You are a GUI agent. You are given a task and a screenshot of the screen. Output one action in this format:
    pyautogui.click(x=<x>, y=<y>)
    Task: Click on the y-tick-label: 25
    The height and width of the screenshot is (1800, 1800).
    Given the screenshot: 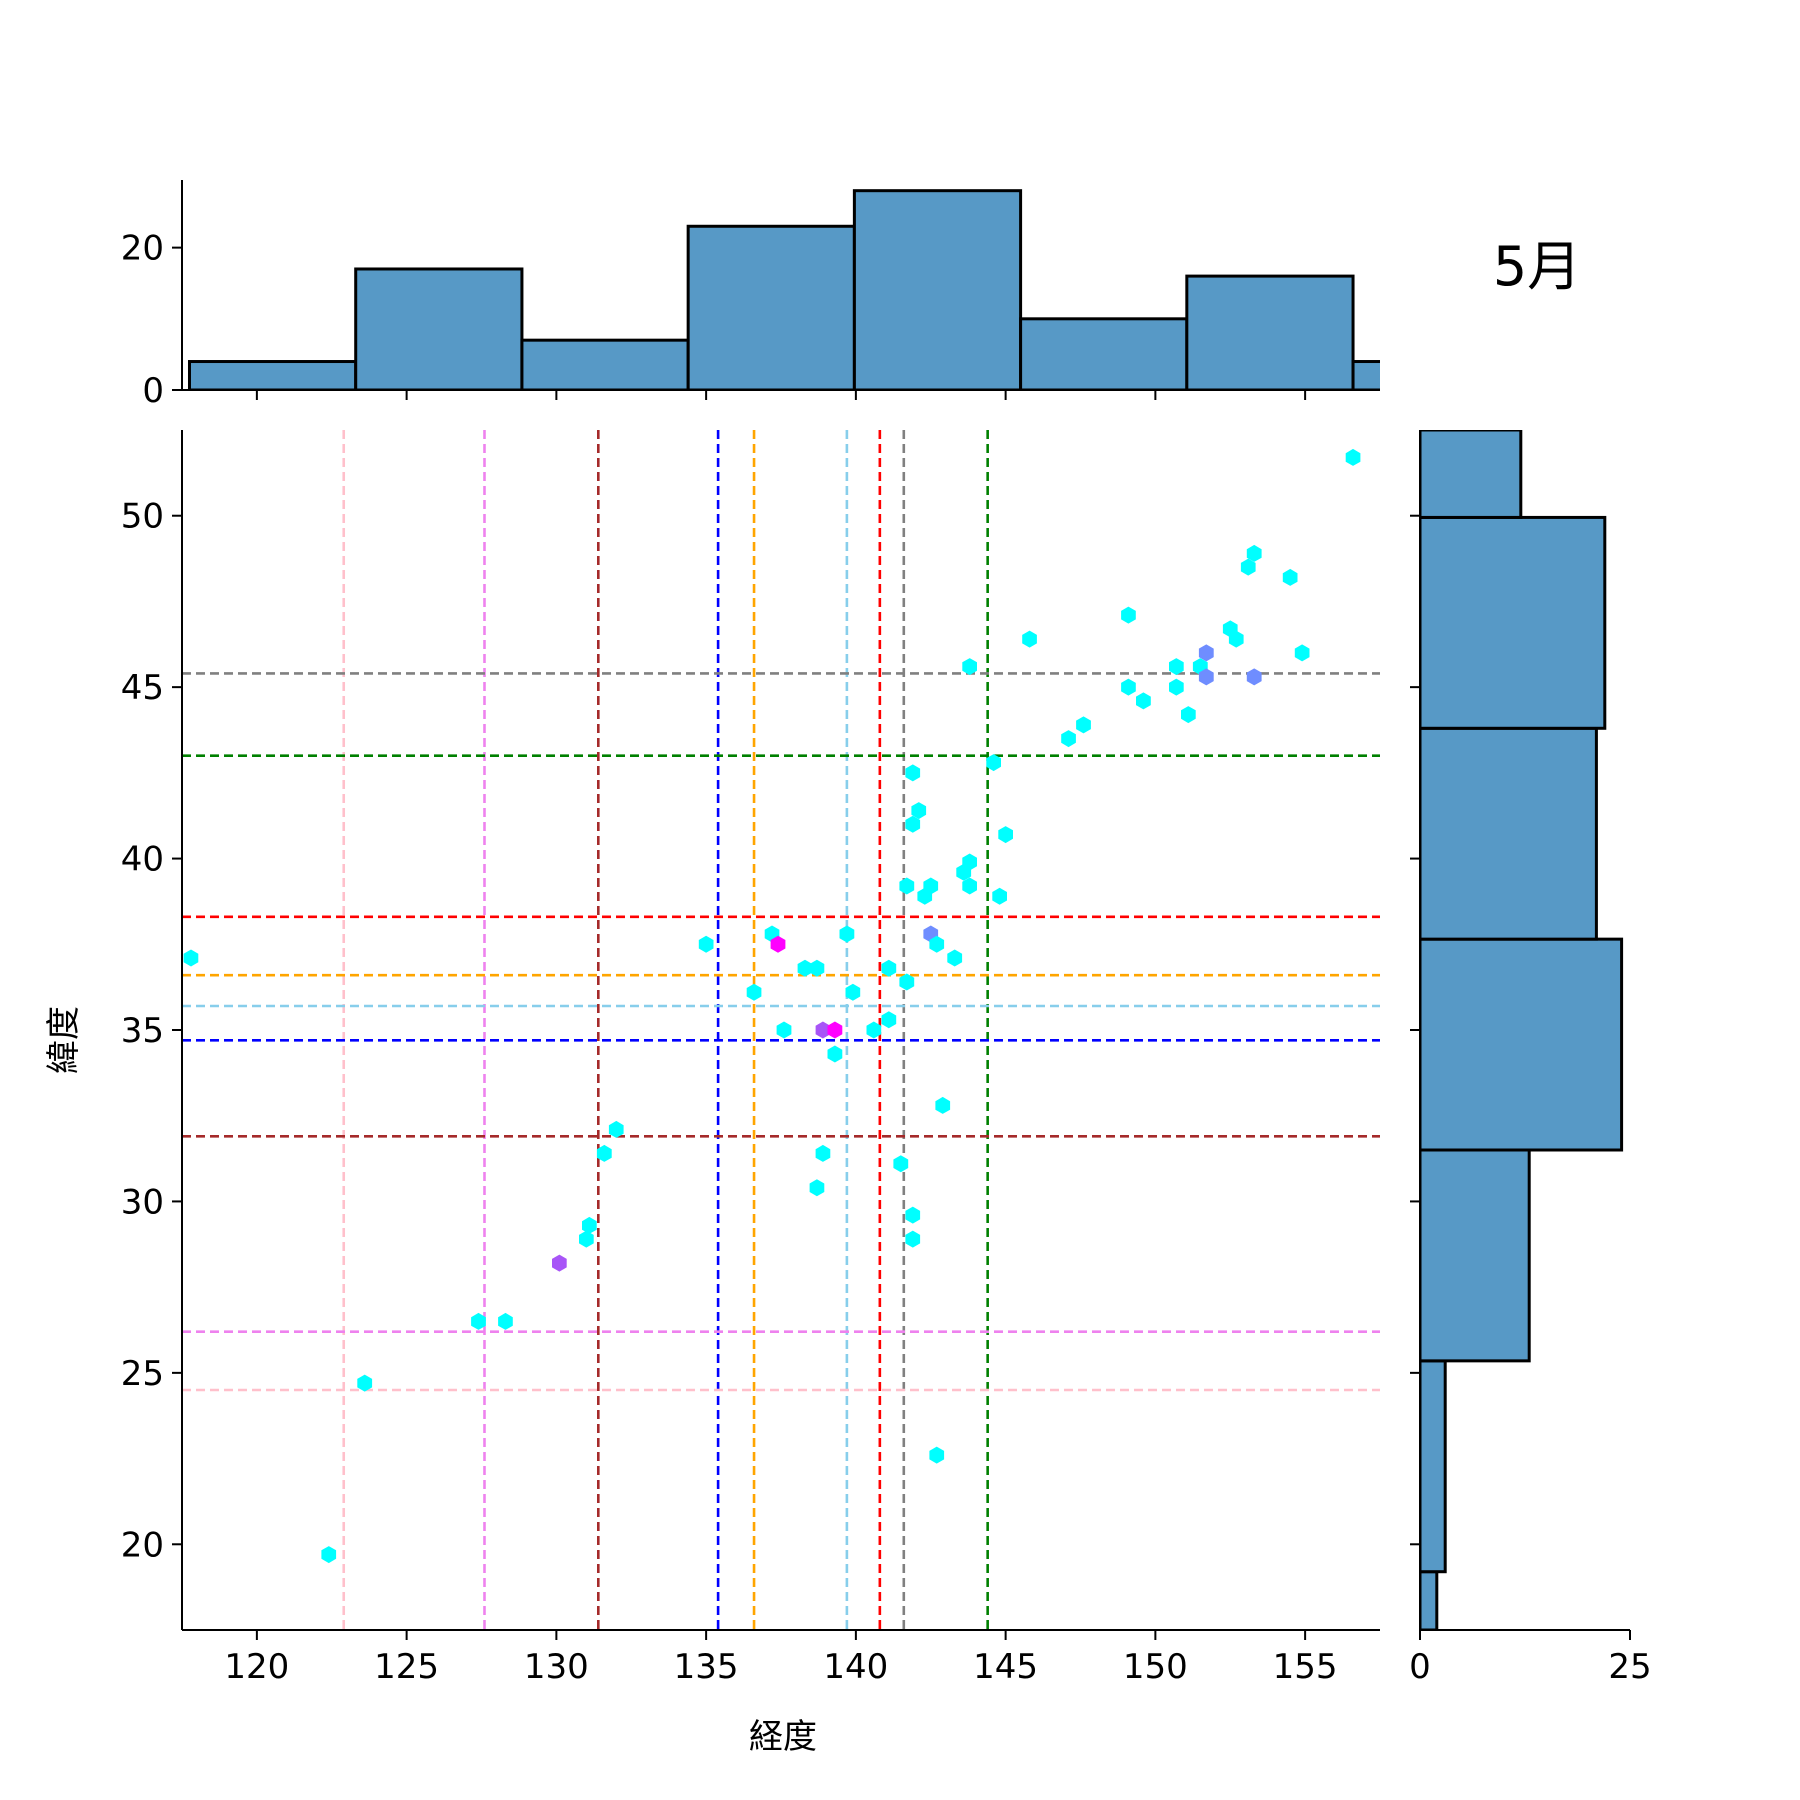 What is the action you would take?
    pyautogui.click(x=142, y=1374)
    